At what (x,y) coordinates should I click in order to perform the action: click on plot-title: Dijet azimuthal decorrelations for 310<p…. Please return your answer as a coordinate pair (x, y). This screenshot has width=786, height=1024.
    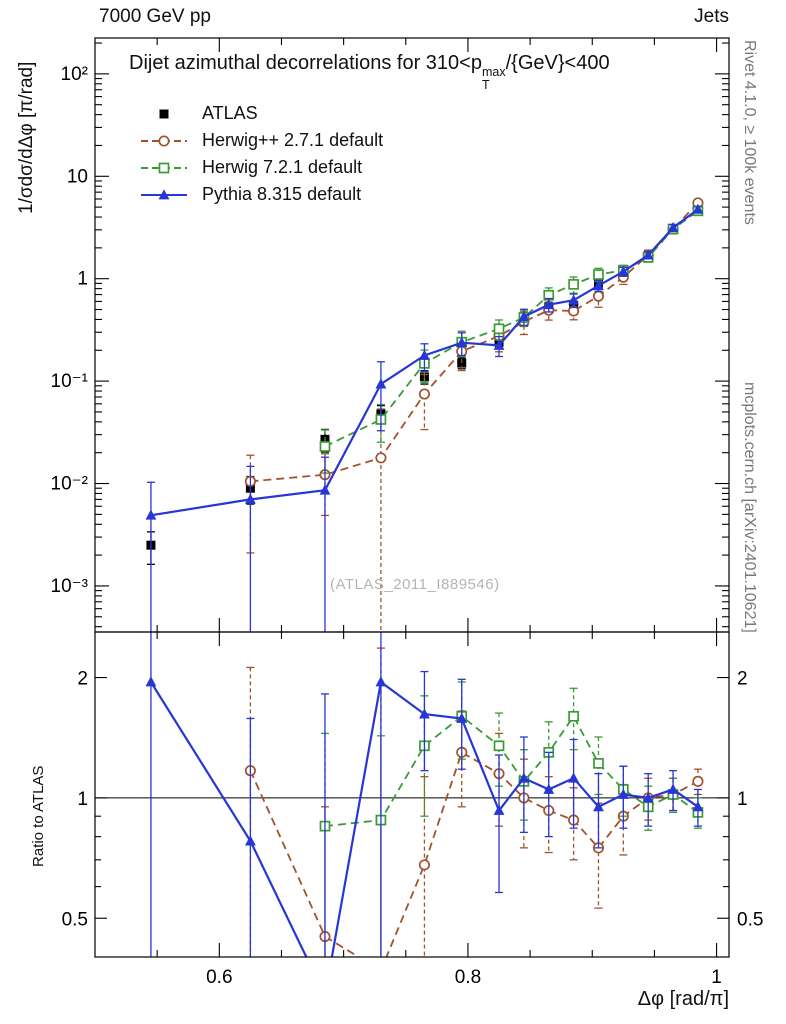
    Looking at the image, I should click on (369, 72).